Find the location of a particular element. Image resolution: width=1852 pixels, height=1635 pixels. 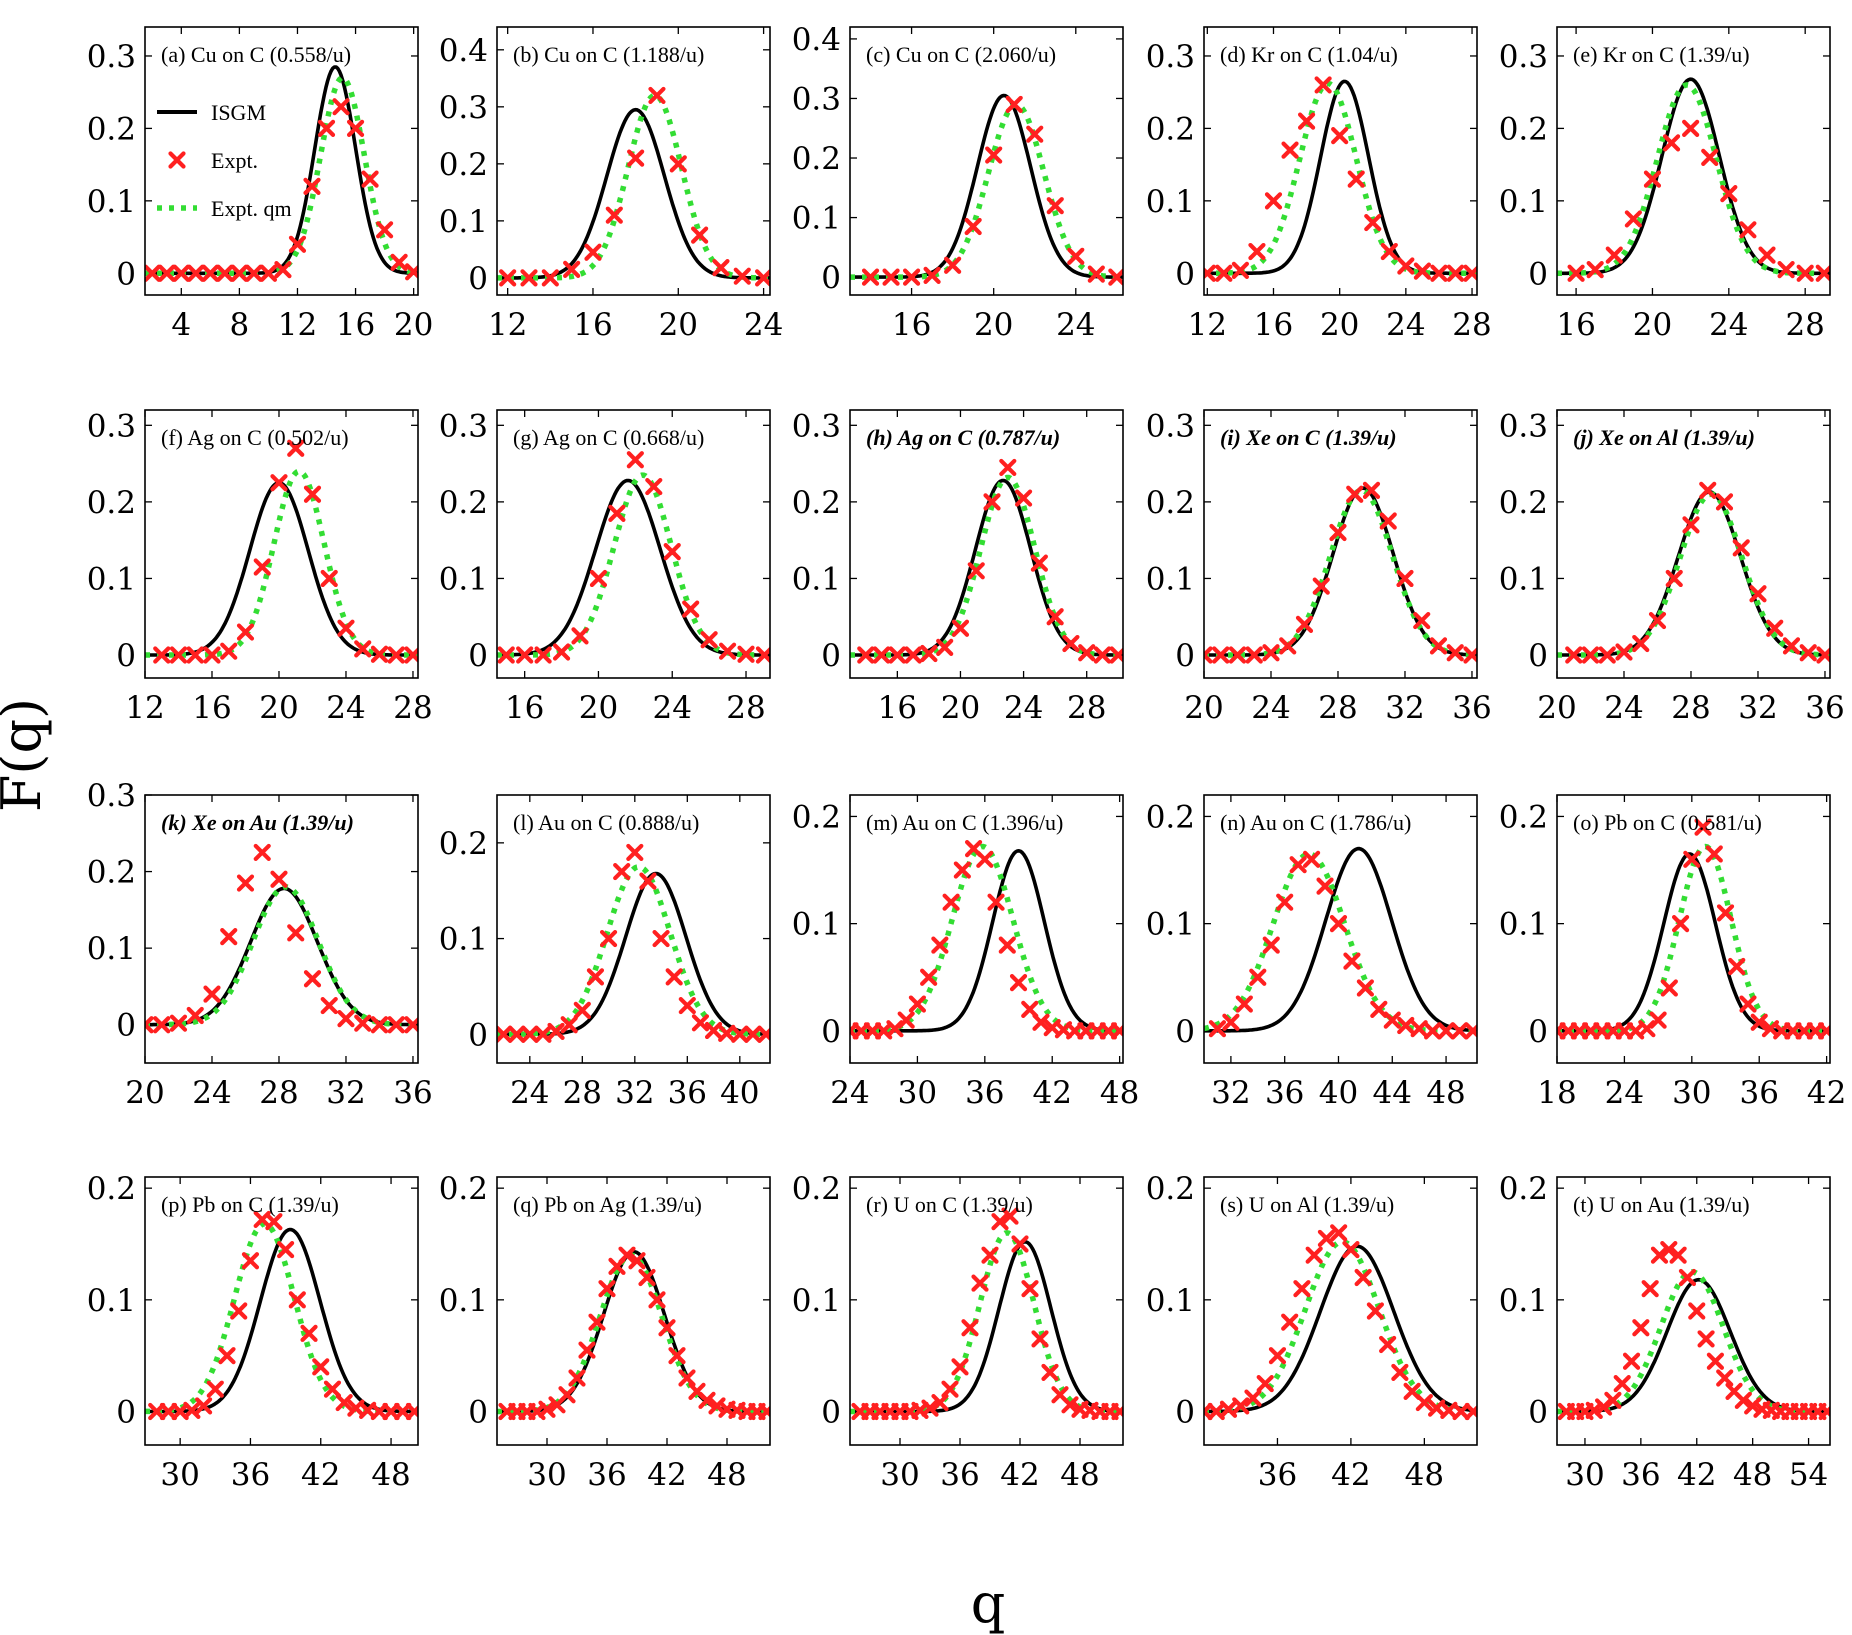

legend-entry: ISGM is located at coordinates (238, 112).